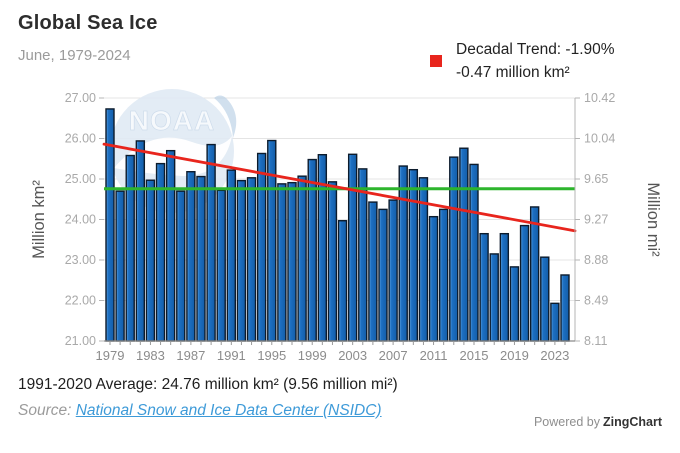 The height and width of the screenshot is (453, 680). What do you see at coordinates (433, 278) in the screenshot?
I see `bar-2011` at bounding box center [433, 278].